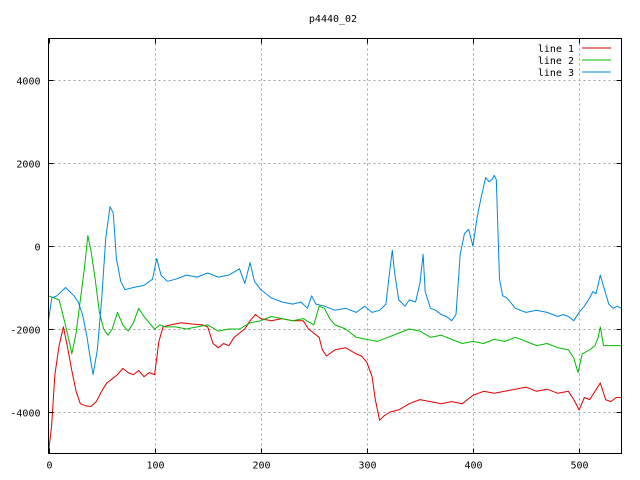  Describe the element at coordinates (333, 19) in the screenshot. I see `chart-title: p4440_02` at that location.